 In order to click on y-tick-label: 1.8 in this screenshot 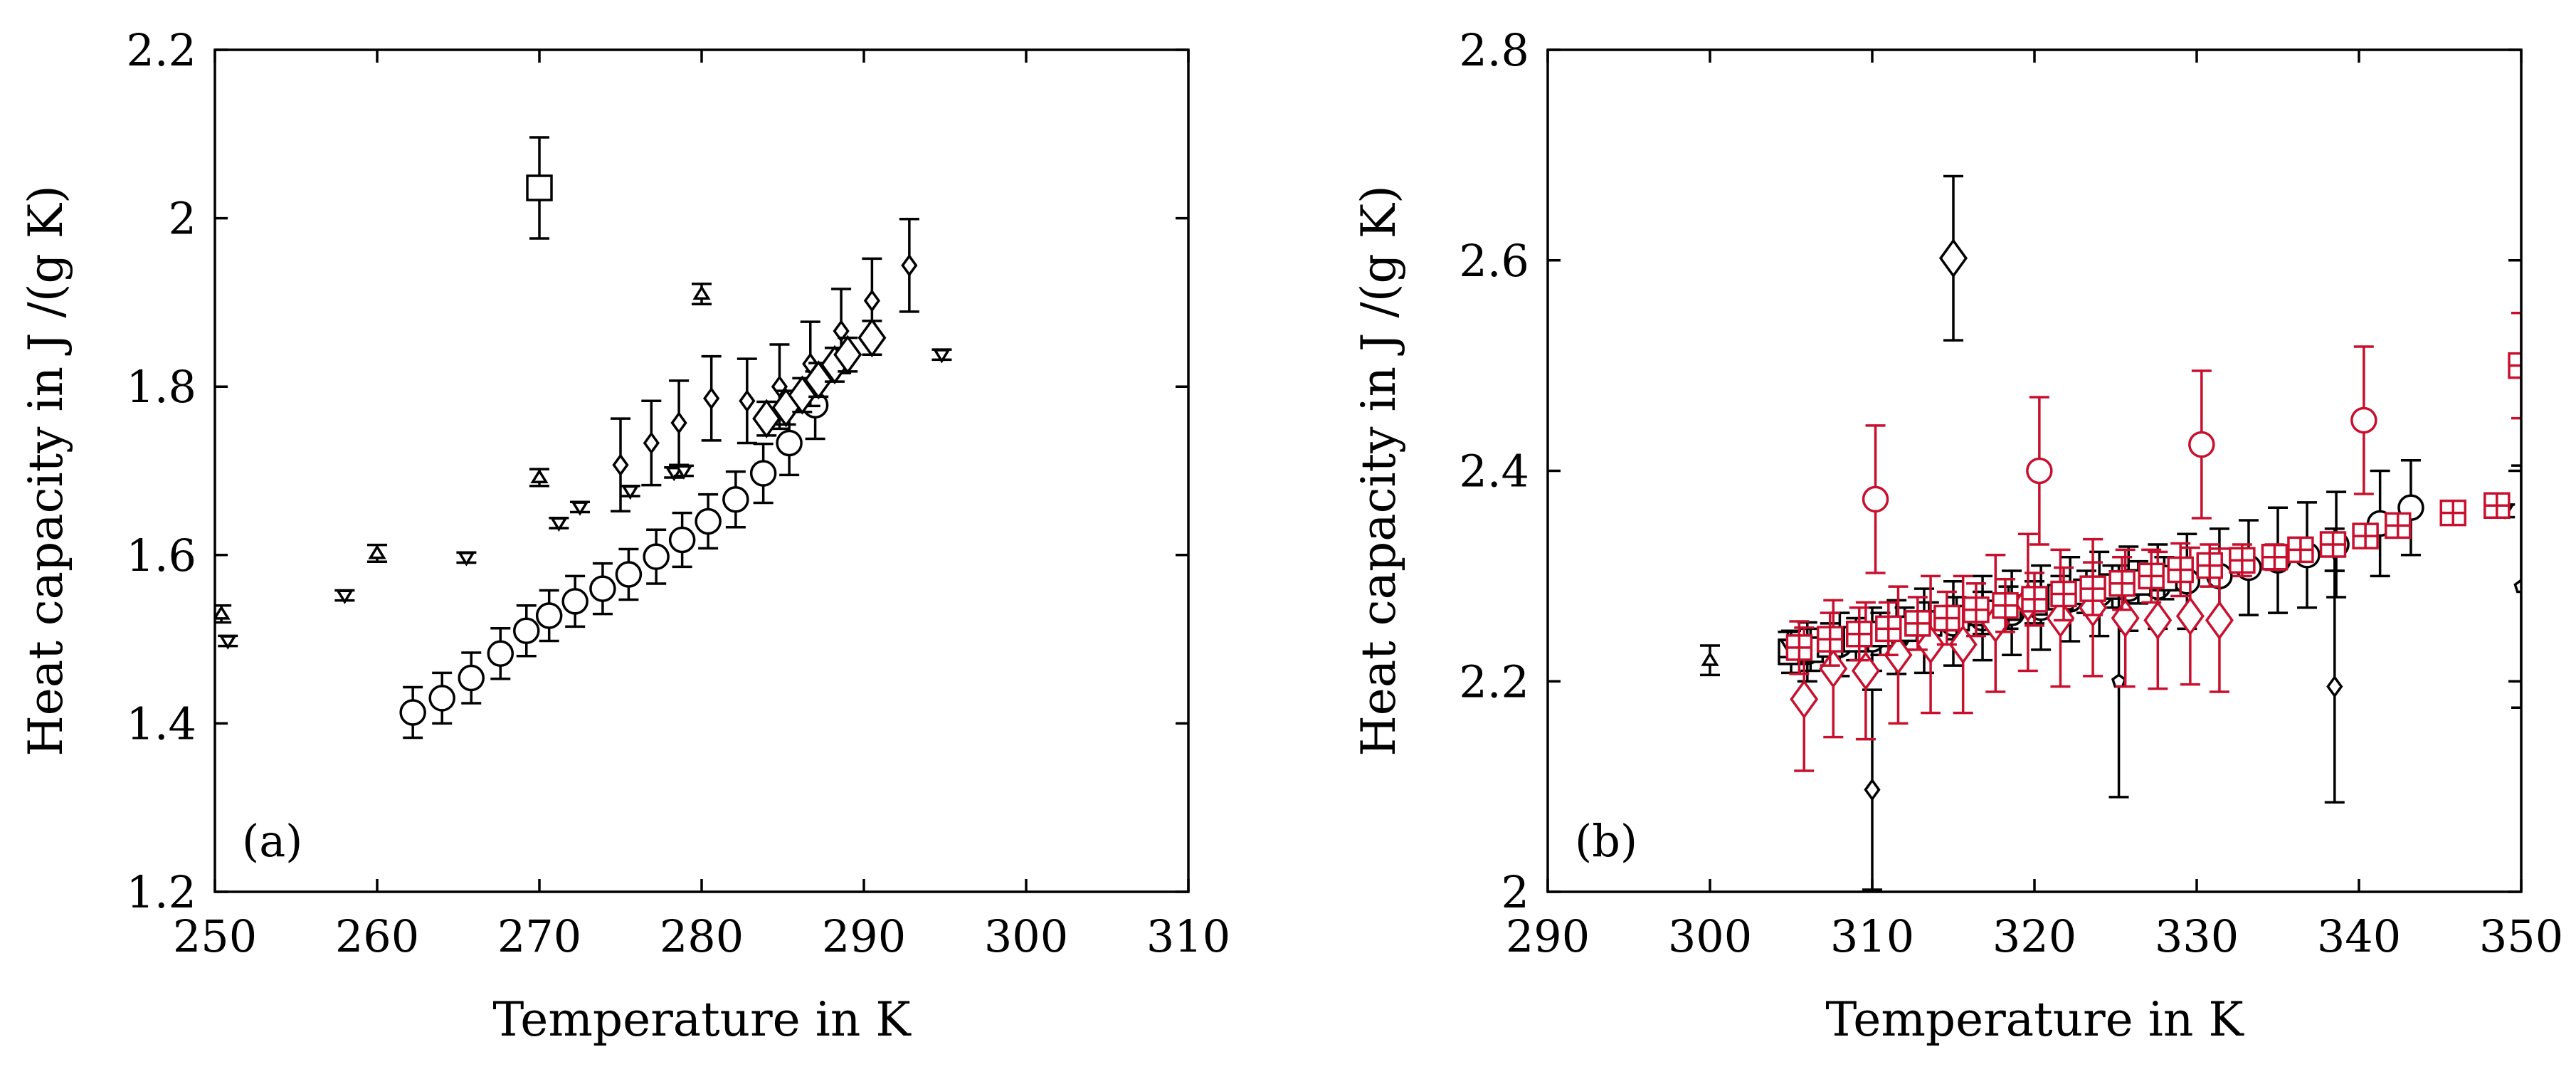, I will do `click(161, 387)`.